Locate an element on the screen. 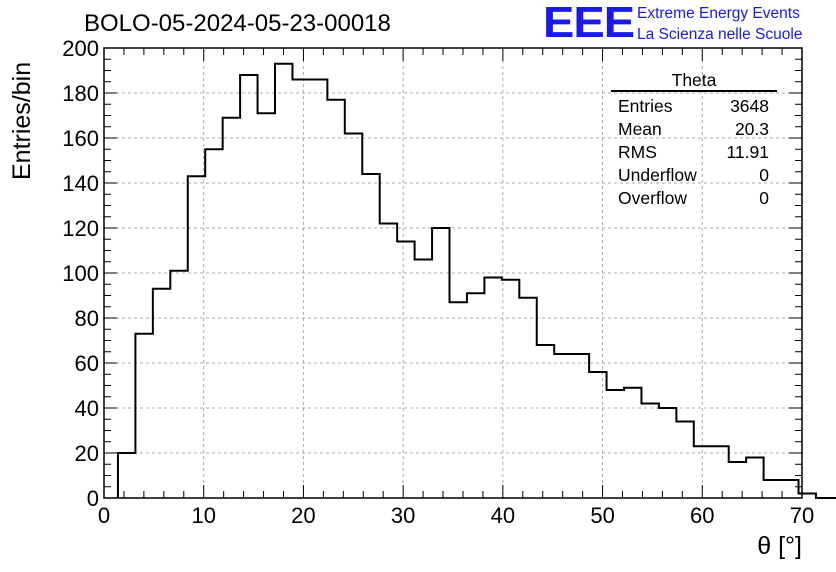 The height and width of the screenshot is (572, 836). x-axis-label: θ [°] is located at coordinates (779, 546).